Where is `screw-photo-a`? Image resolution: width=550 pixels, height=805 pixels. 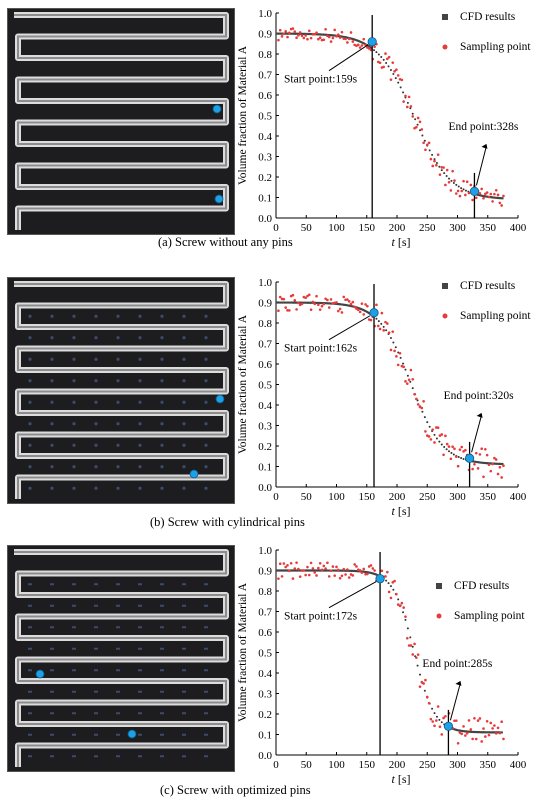 screw-photo-a is located at coordinates (121, 121).